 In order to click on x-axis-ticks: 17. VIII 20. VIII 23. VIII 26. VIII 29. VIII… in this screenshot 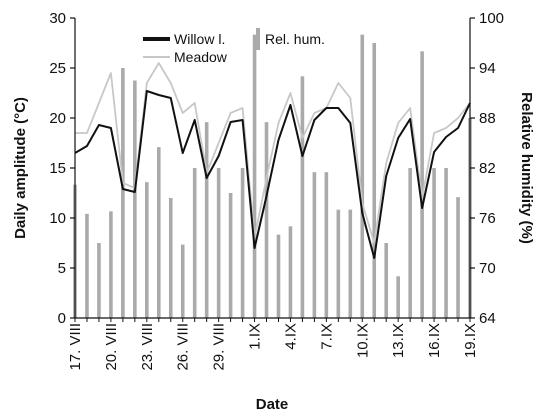, I will do `click(273, 344)`.